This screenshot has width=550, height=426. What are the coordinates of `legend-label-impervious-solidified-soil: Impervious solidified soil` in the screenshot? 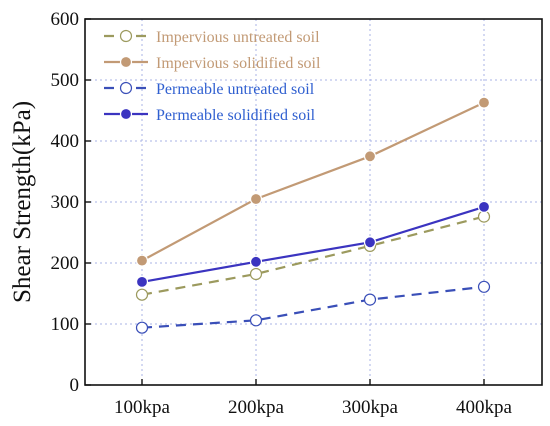 It's located at (238, 63).